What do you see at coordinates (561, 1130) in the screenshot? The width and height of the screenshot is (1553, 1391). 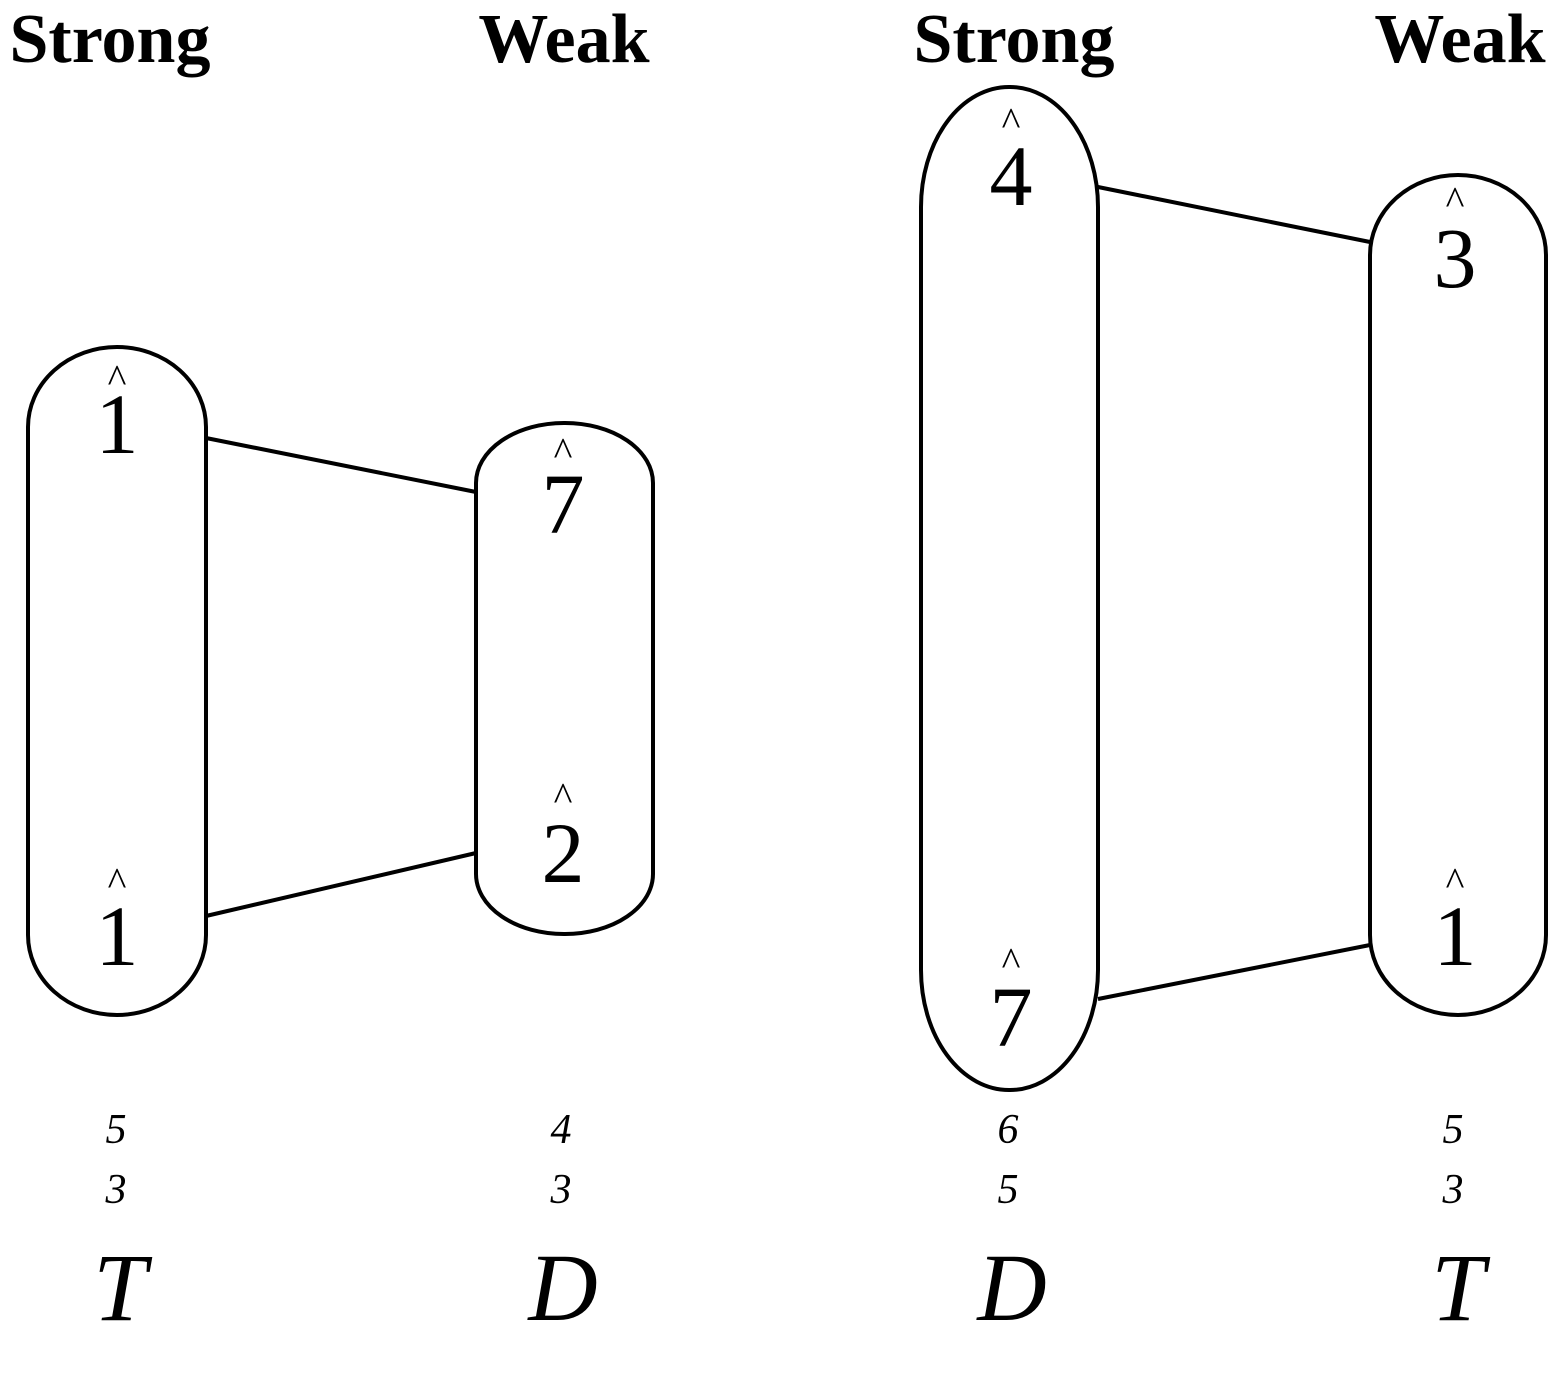 I see `left-weak-figure-top: 4` at bounding box center [561, 1130].